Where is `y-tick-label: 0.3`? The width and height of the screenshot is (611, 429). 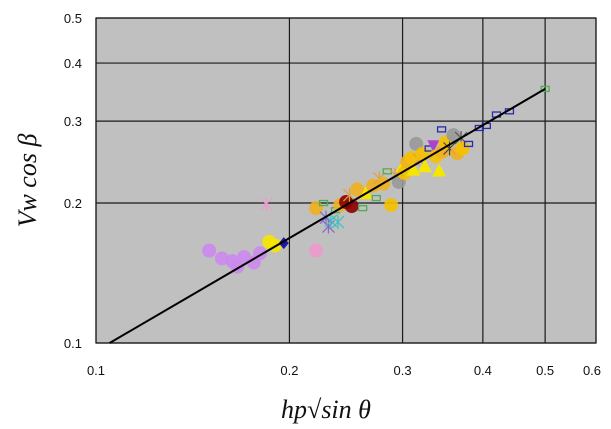 y-tick-label: 0.3 is located at coordinates (73, 121).